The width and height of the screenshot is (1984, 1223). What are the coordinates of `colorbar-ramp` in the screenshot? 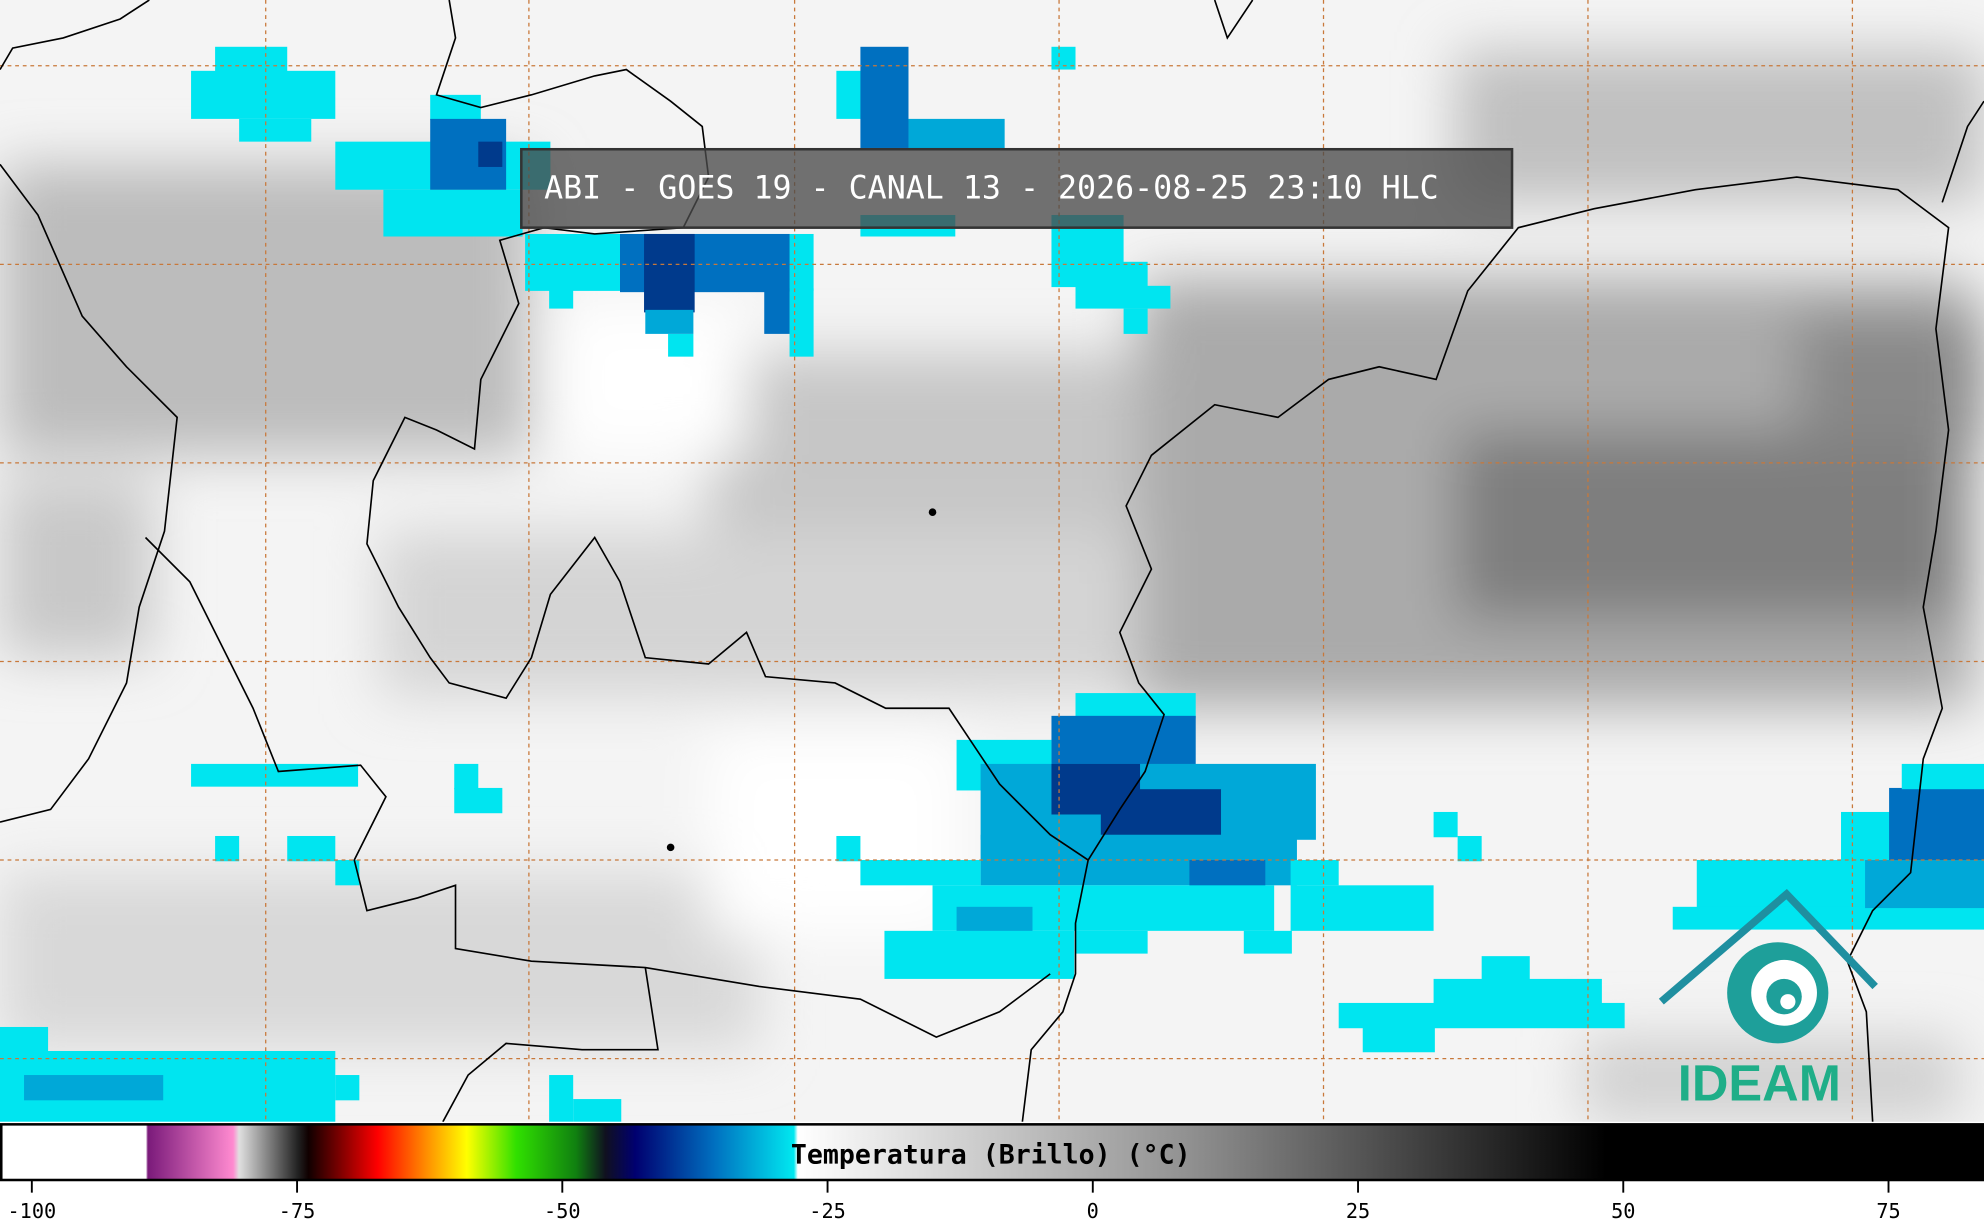 It's located at (992, 1152).